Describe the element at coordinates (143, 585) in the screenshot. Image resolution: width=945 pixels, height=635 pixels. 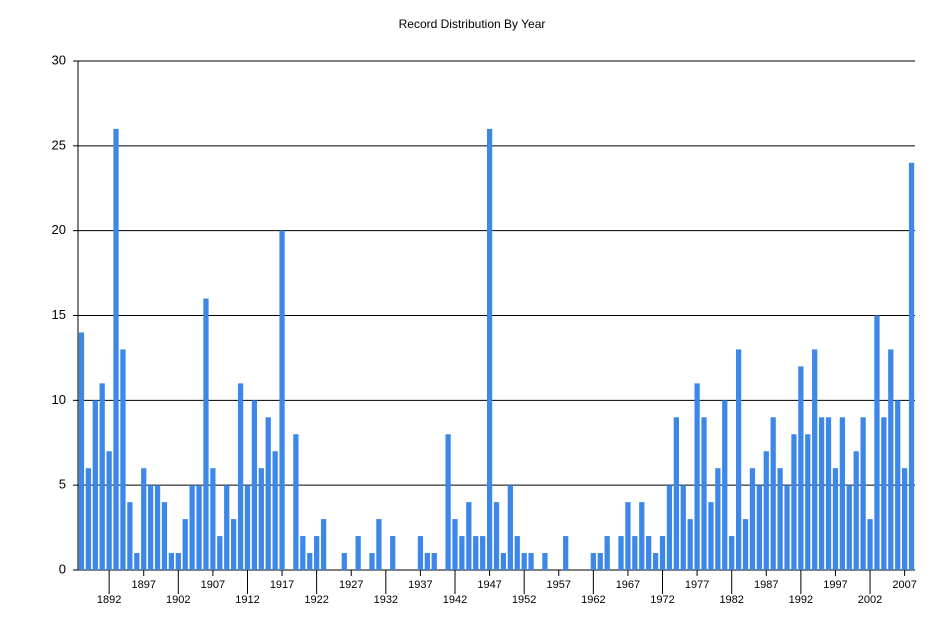
I see `x-tick-label: 1897` at that location.